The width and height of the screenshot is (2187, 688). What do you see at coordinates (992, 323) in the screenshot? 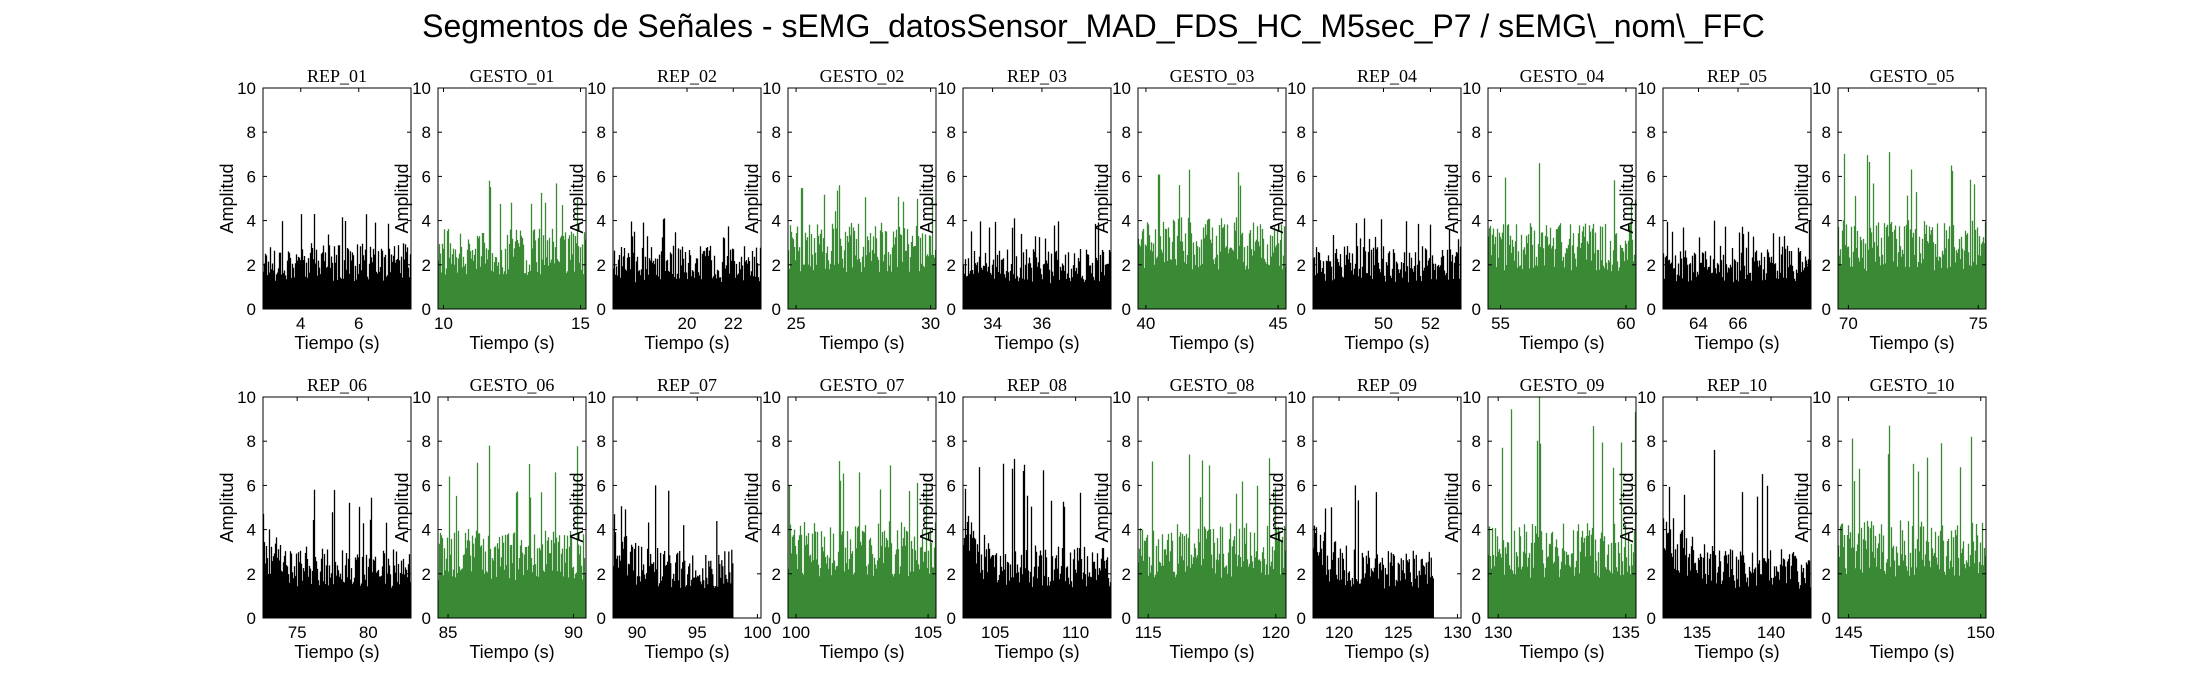
I see `x-tick-label: 34` at bounding box center [992, 323].